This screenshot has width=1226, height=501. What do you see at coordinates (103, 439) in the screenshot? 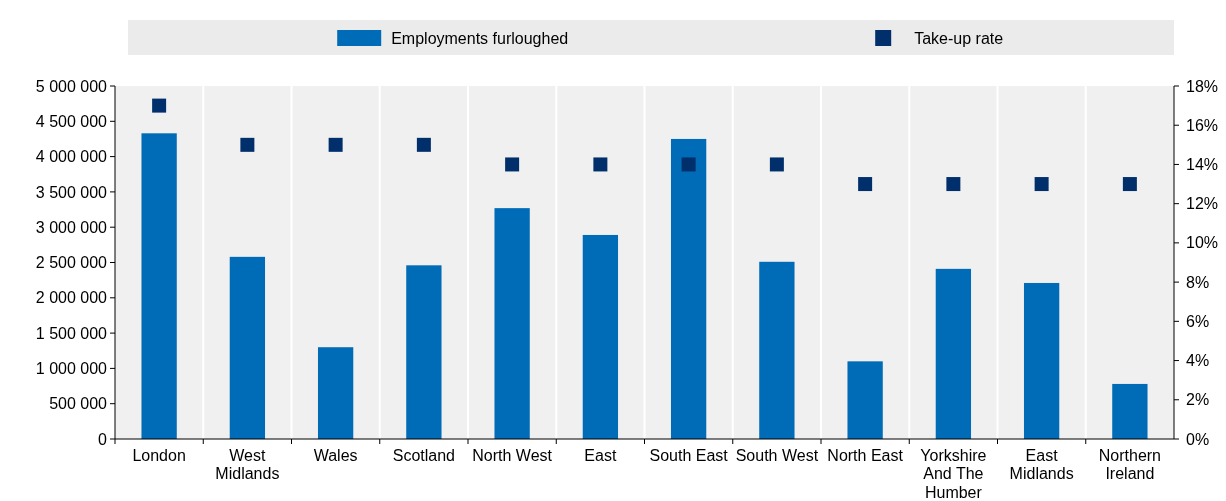
I see `y-tick-label: 0` at bounding box center [103, 439].